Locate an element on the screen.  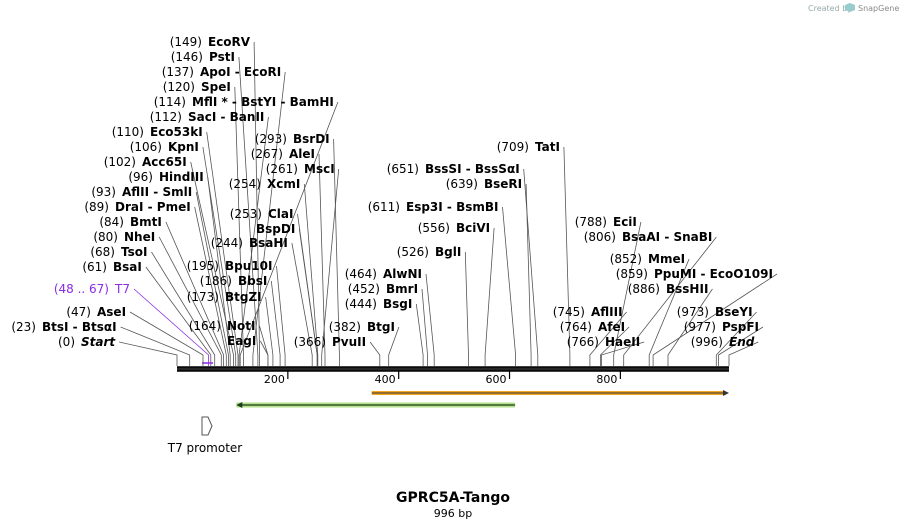
site-label-esp3i: (611) Esp3I - BsmBI is located at coordinates (433, 207).